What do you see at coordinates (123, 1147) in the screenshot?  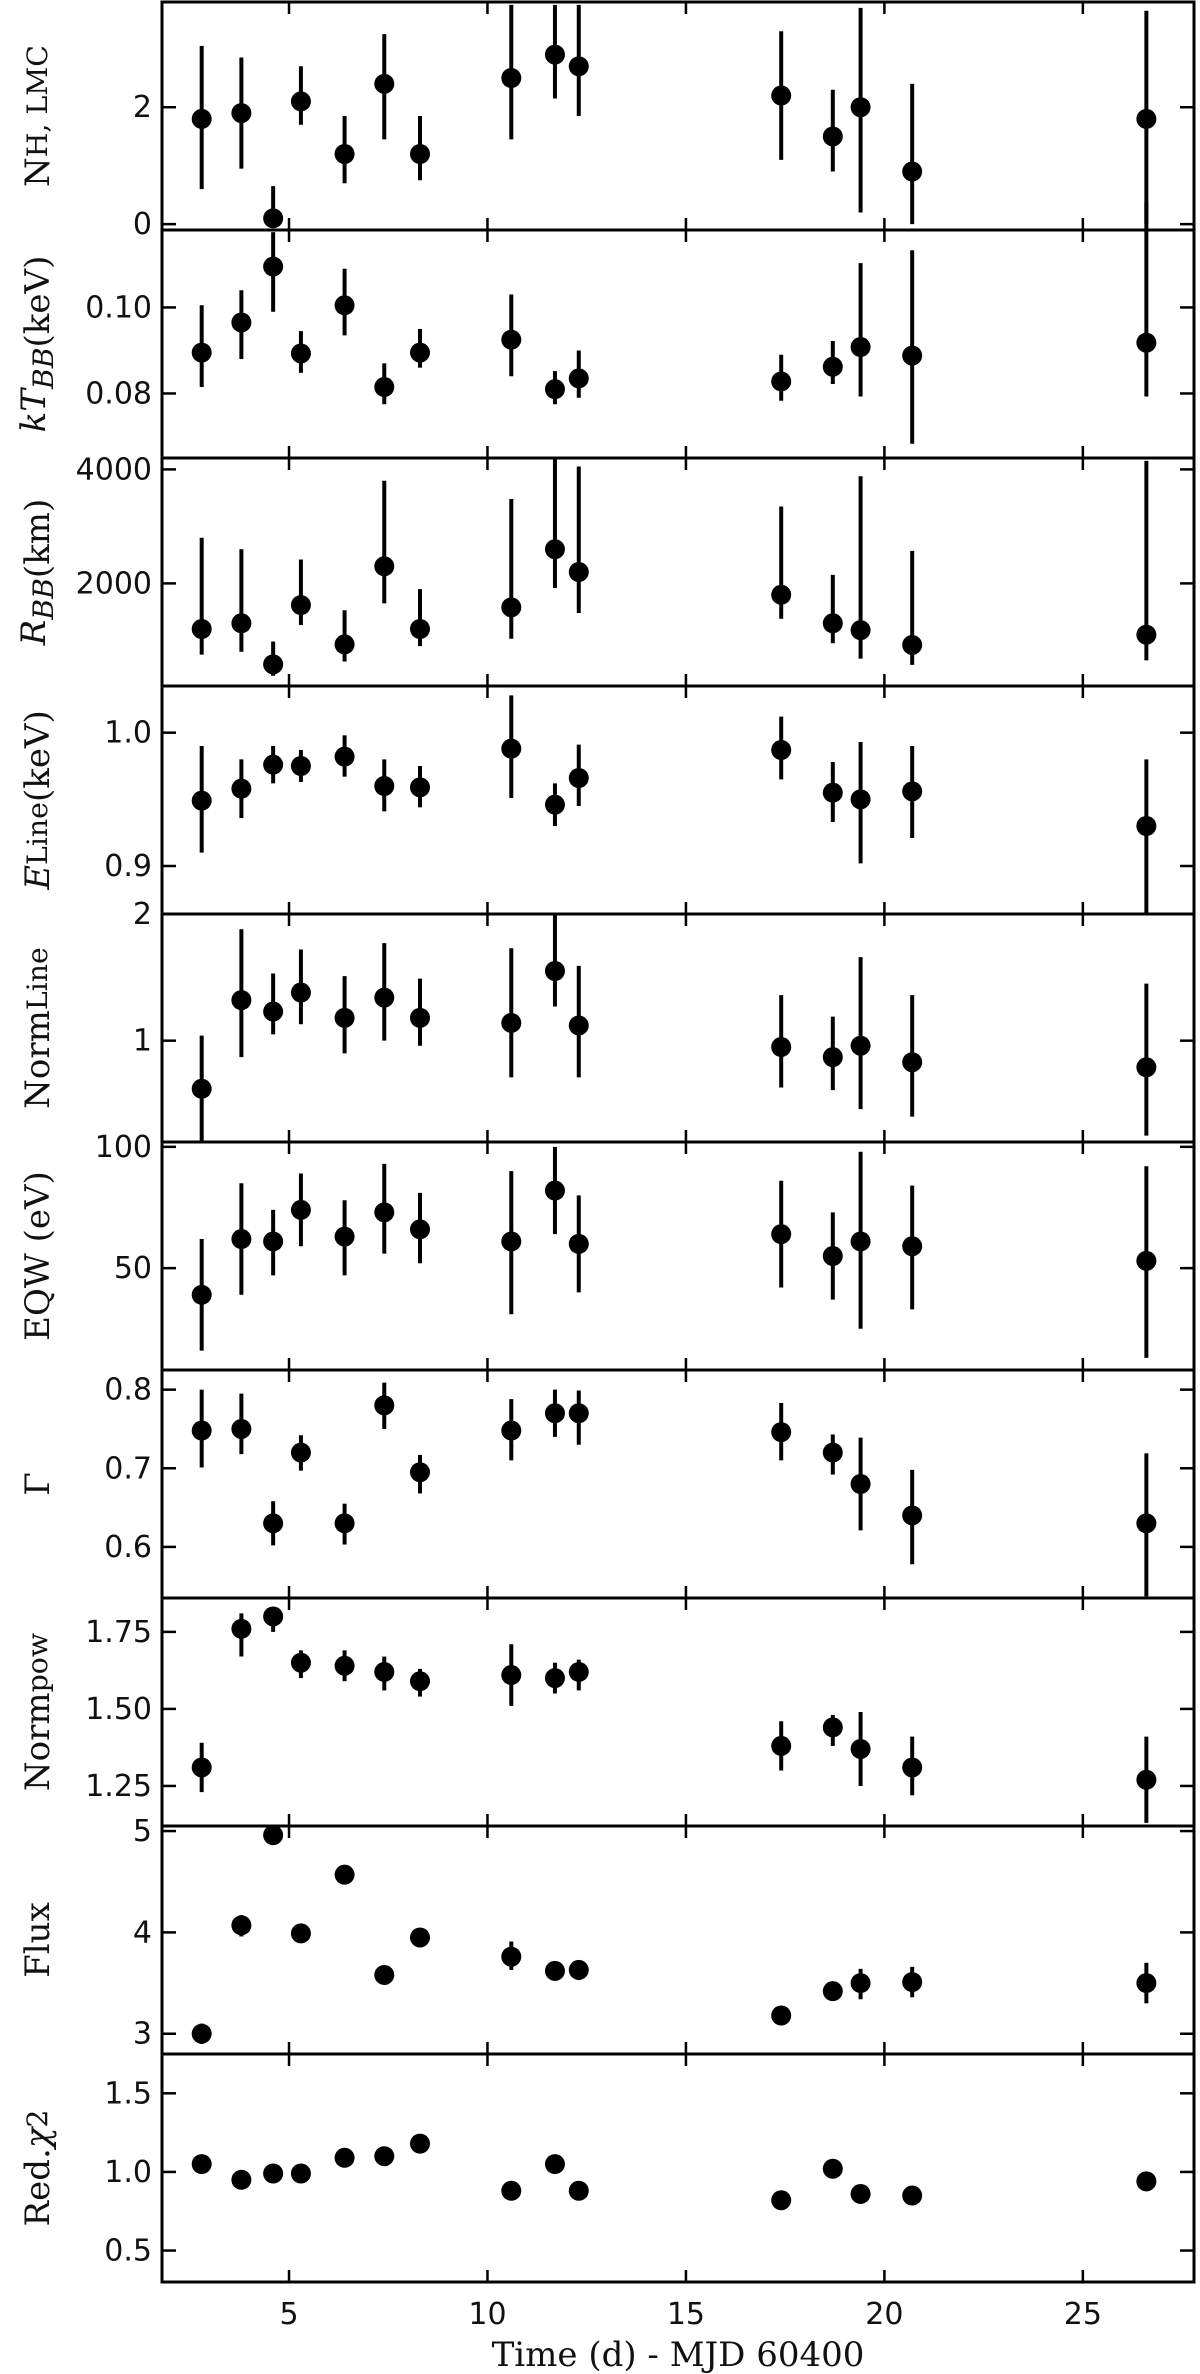 I see `ytick-label: 100` at bounding box center [123, 1147].